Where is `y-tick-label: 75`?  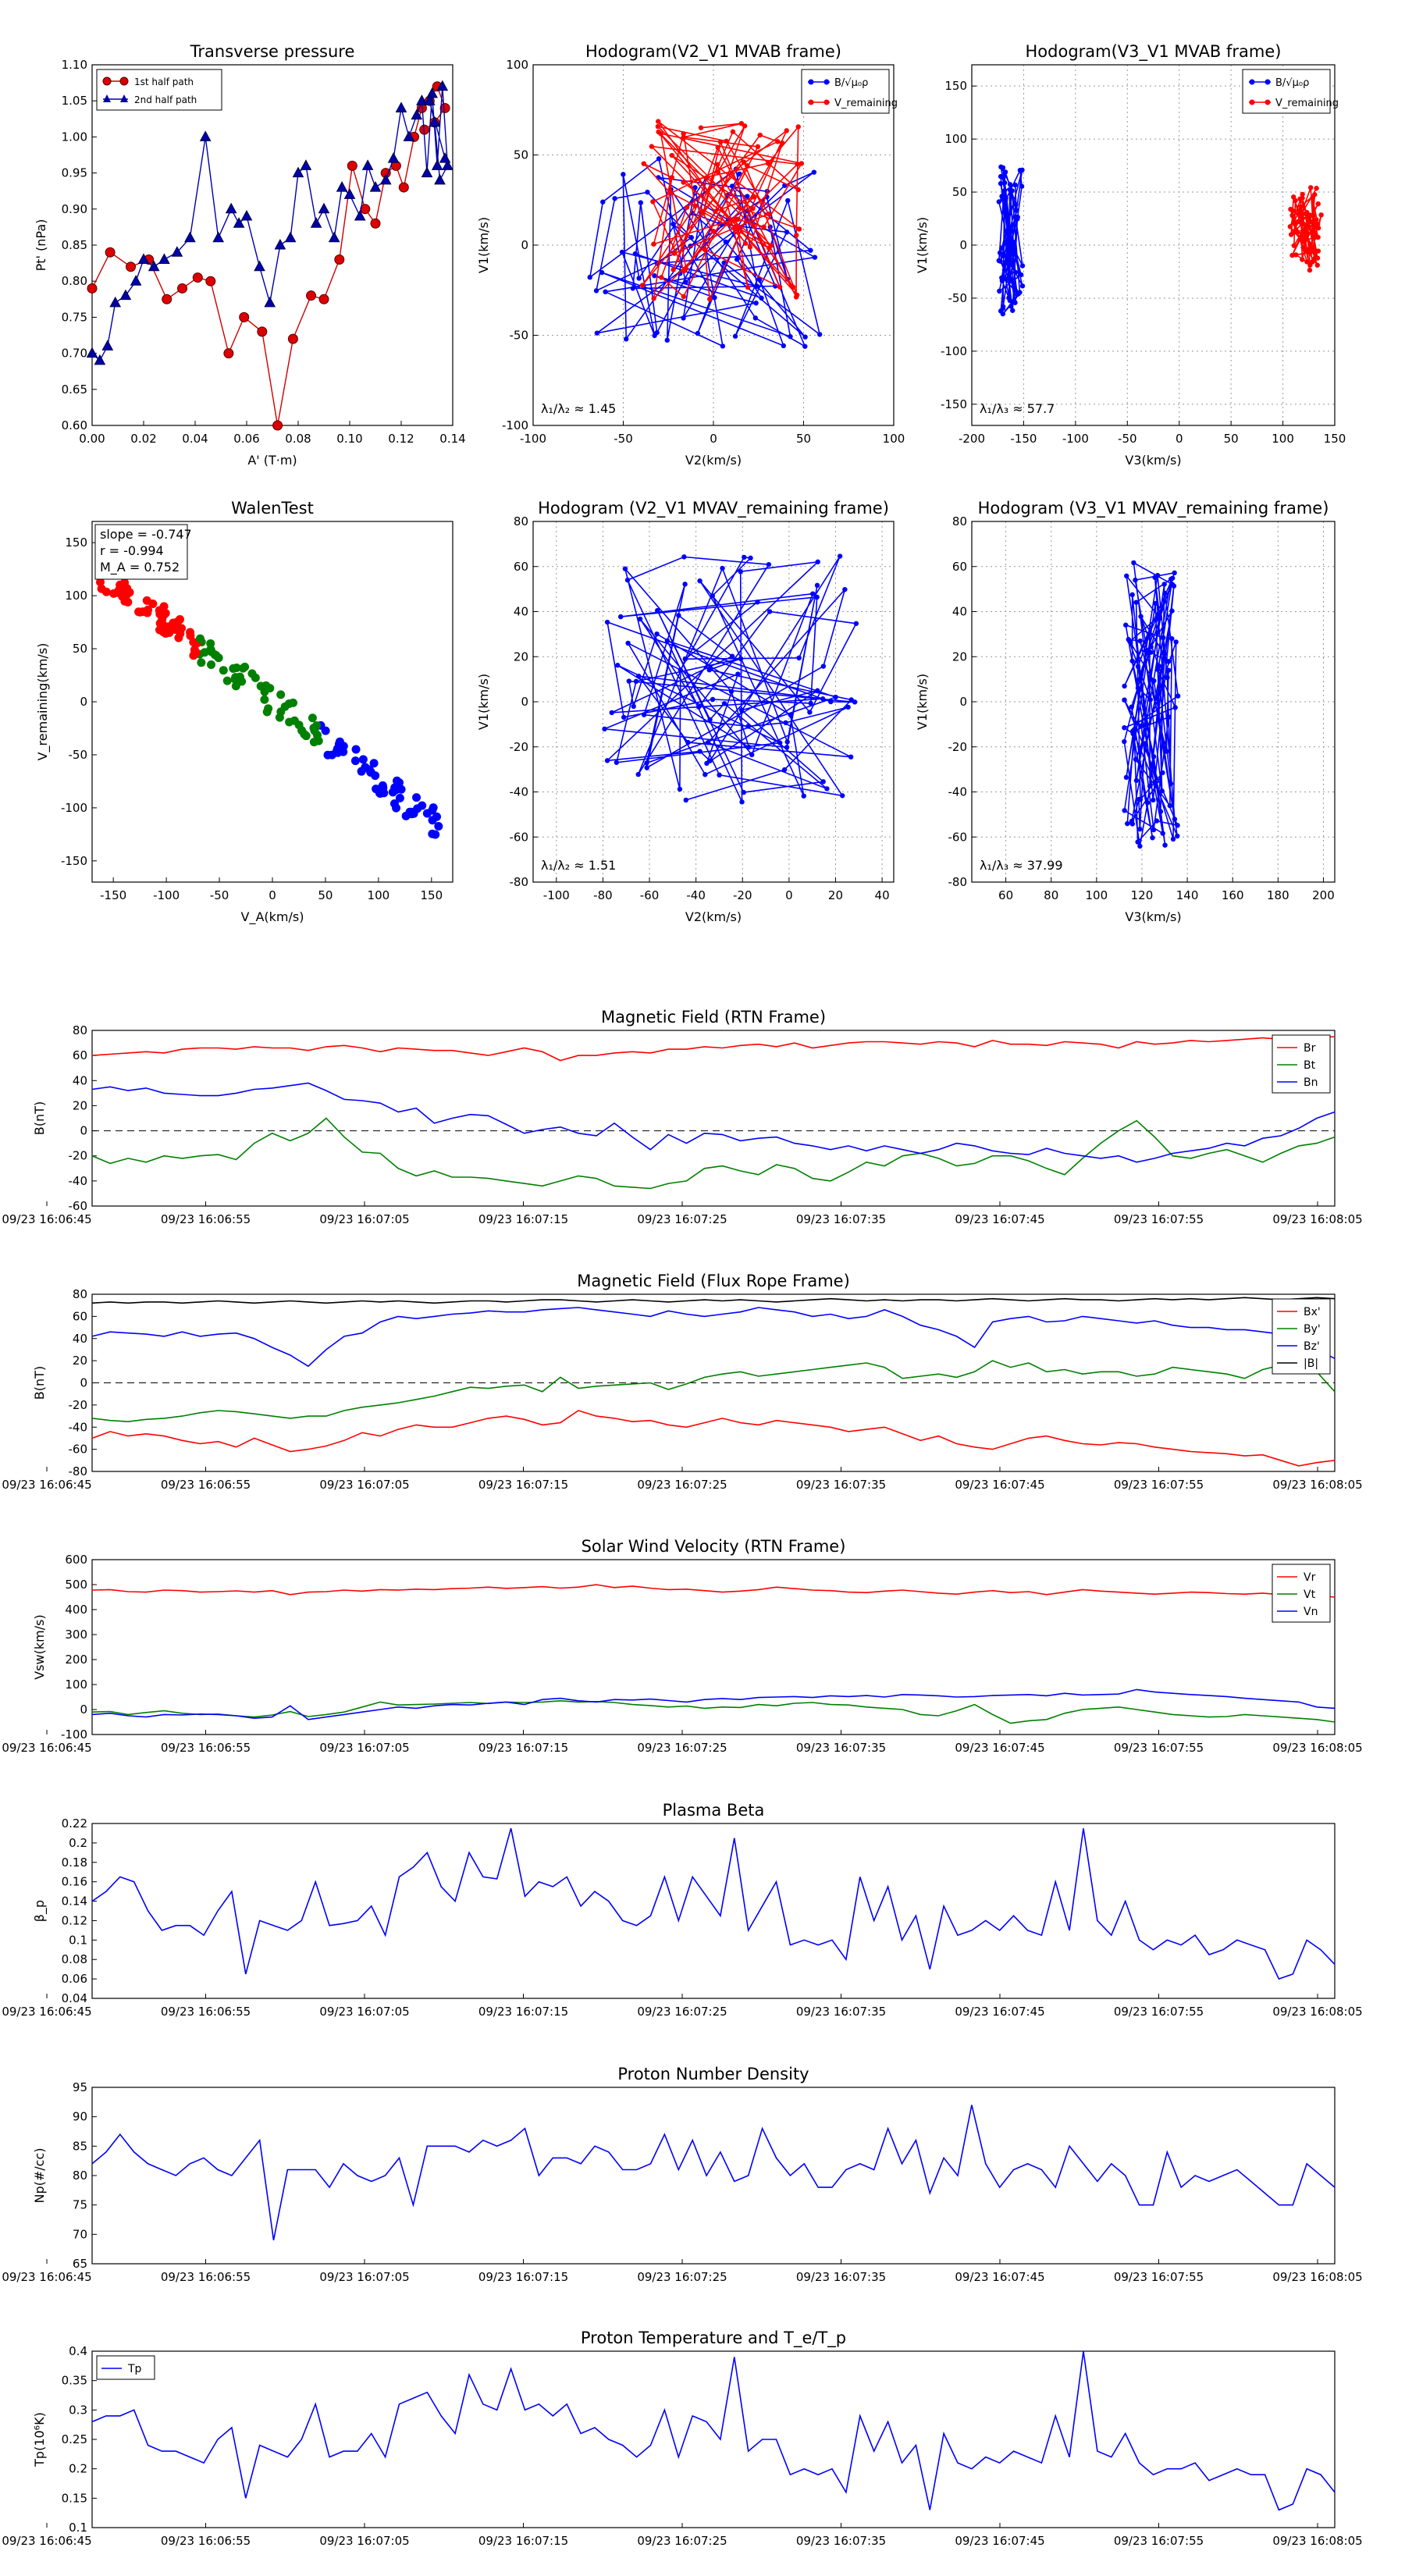
y-tick-label: 75 is located at coordinates (80, 2205).